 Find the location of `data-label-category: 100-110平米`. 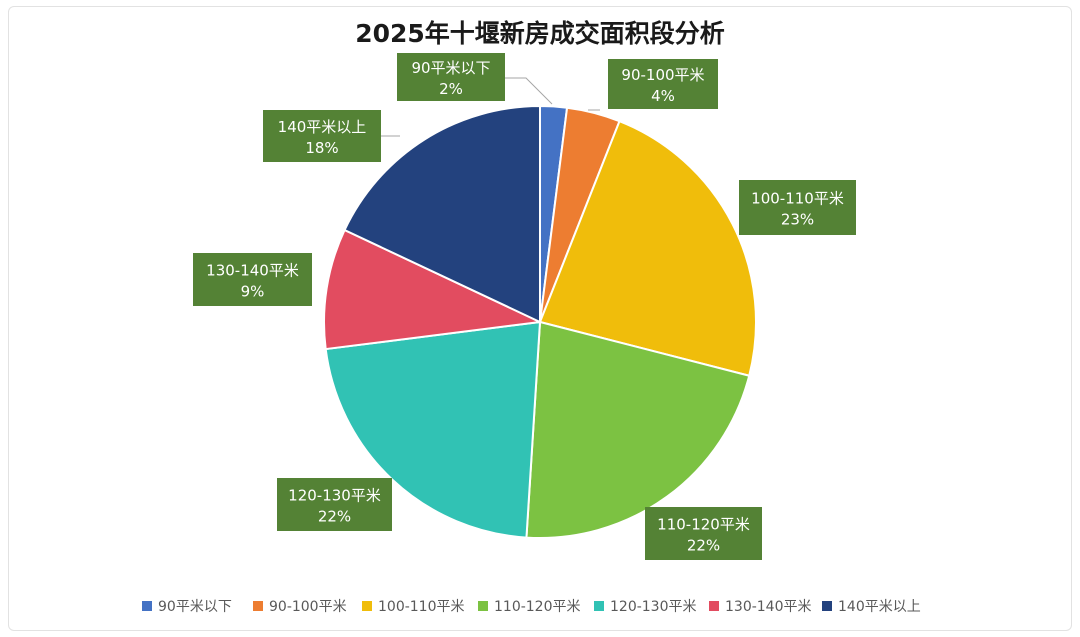

data-label-category: 100-110平米 is located at coordinates (797, 199).